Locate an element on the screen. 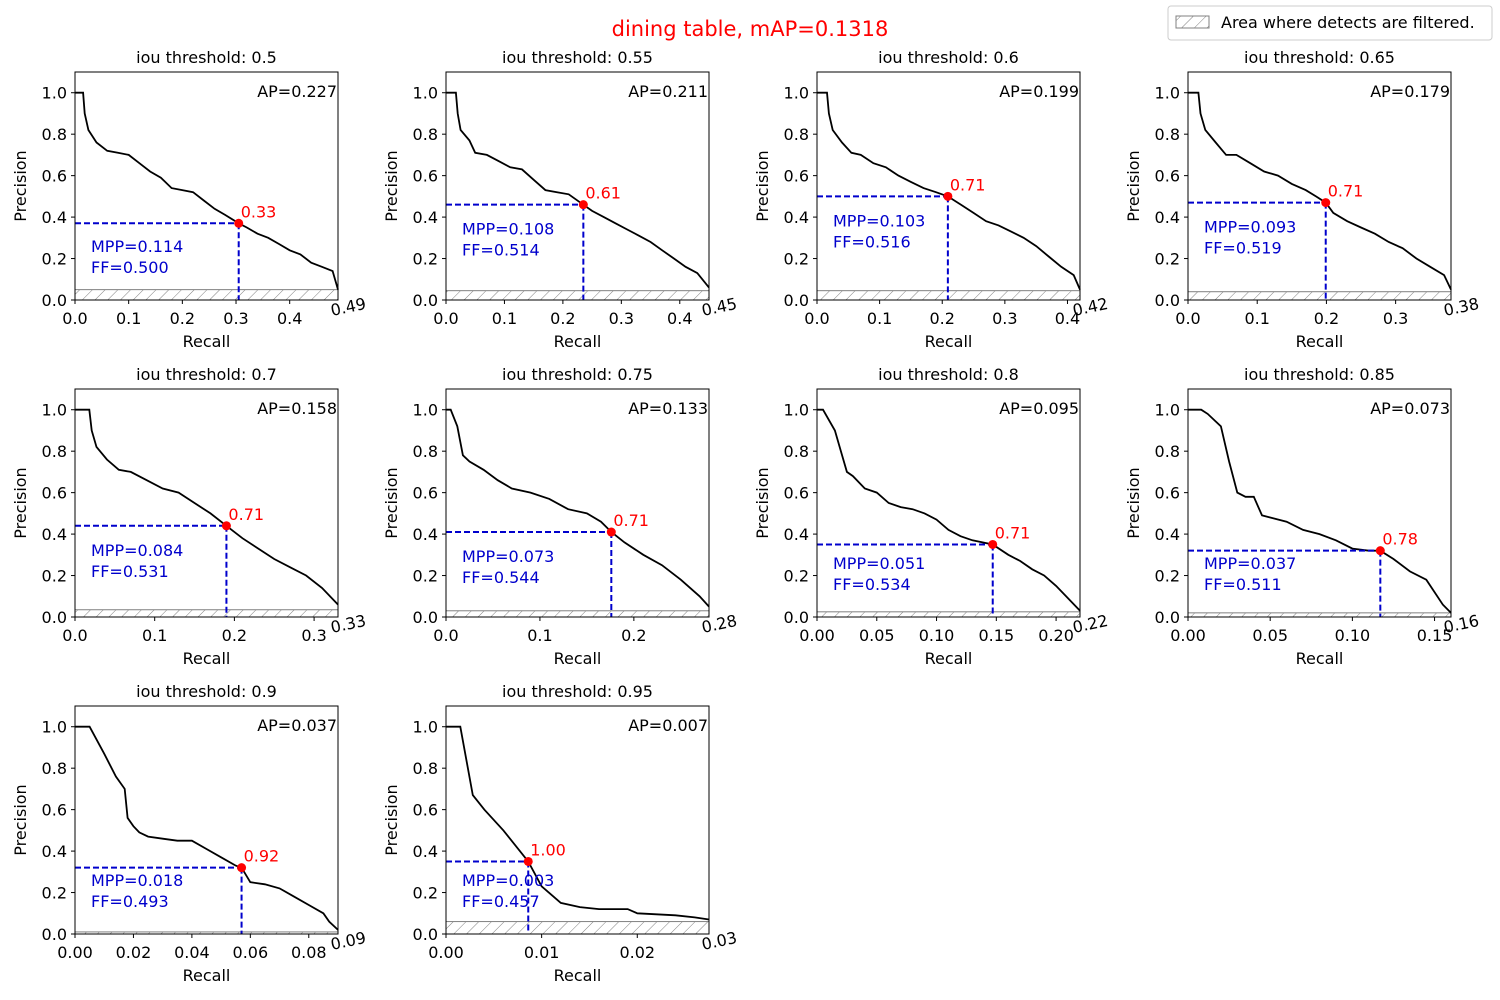 Image resolution: width=1500 pixels, height=1000 pixels. x-tick-label: 0.06 is located at coordinates (251, 952).